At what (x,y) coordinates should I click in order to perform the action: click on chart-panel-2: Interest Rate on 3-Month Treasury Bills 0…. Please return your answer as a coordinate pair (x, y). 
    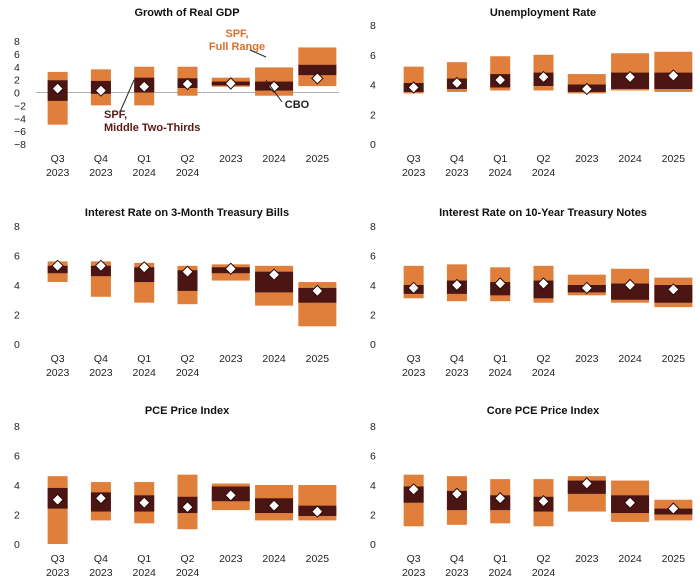
    Looking at the image, I should click on (175, 293).